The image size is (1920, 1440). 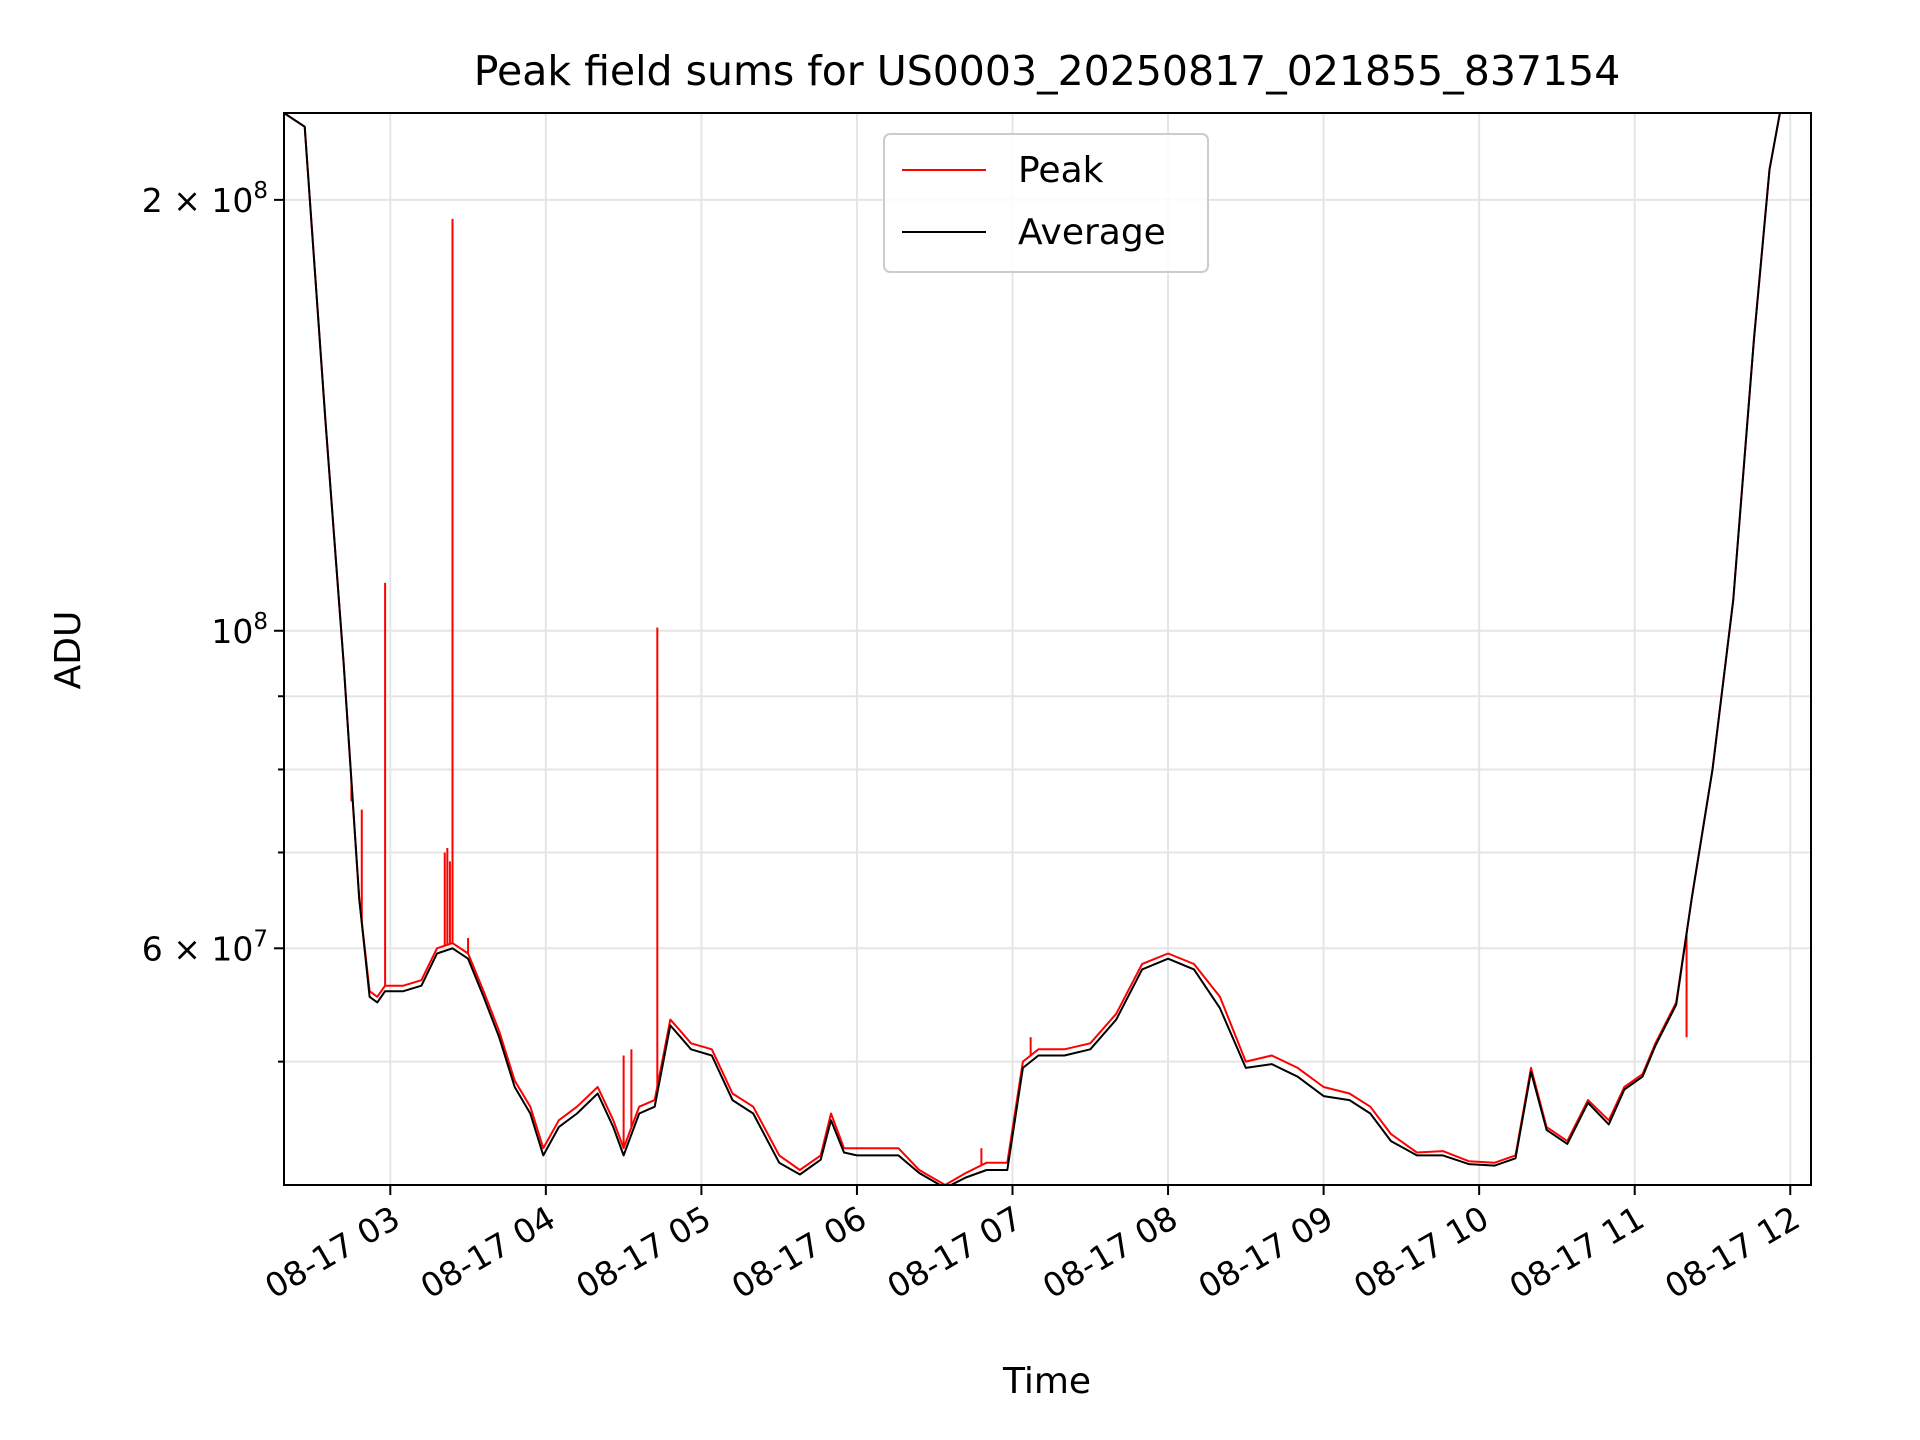 I want to click on legend-peak-label: Peak, so click(x=1061, y=170).